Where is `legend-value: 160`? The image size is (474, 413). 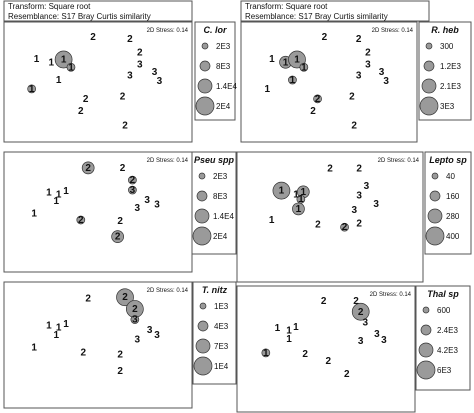 legend-value: 160 is located at coordinates (453, 196).